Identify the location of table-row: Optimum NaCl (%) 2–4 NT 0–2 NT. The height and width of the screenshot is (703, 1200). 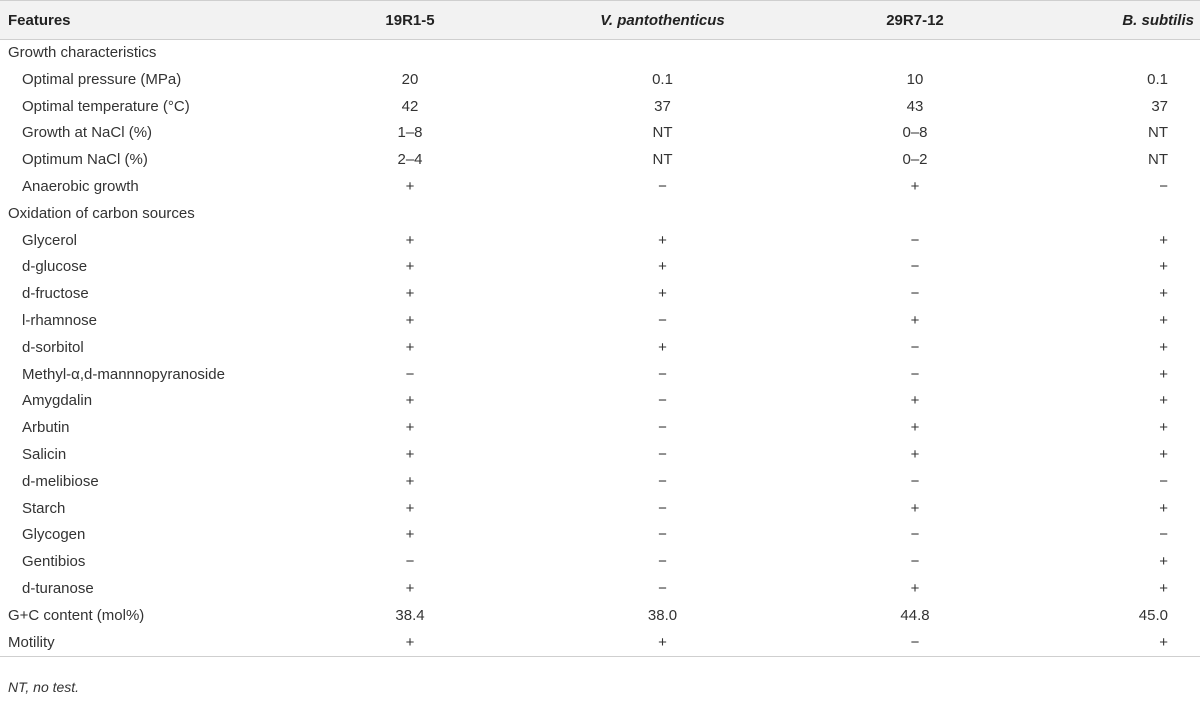
(600, 160).